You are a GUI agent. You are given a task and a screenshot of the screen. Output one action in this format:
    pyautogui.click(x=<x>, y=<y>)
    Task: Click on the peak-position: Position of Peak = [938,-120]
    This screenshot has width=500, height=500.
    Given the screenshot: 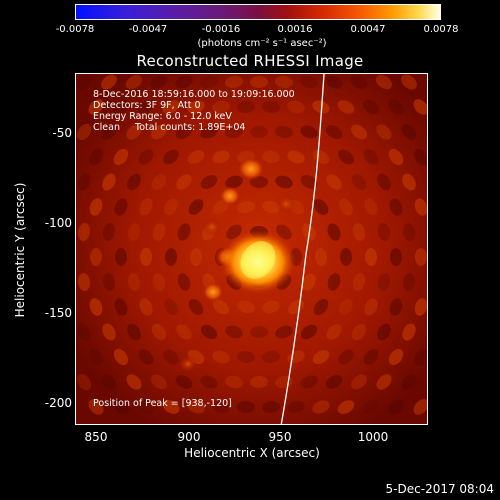 What is the action you would take?
    pyautogui.click(x=162, y=403)
    